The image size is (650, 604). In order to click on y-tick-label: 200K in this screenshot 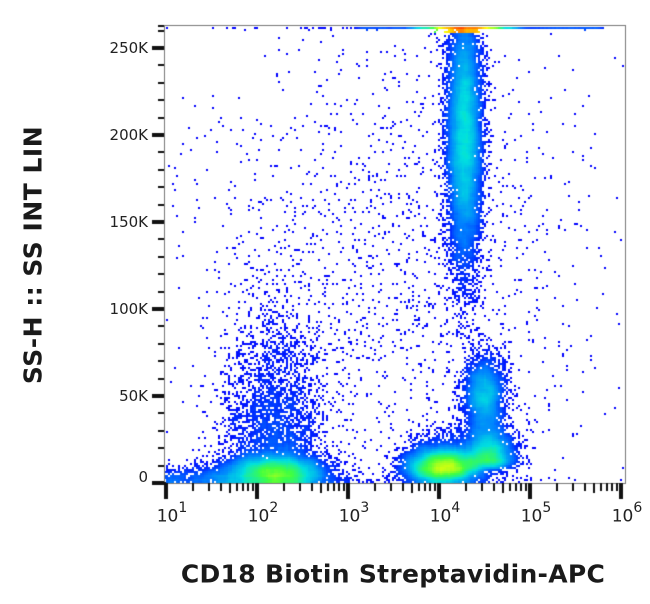, I will do `click(128, 135)`.